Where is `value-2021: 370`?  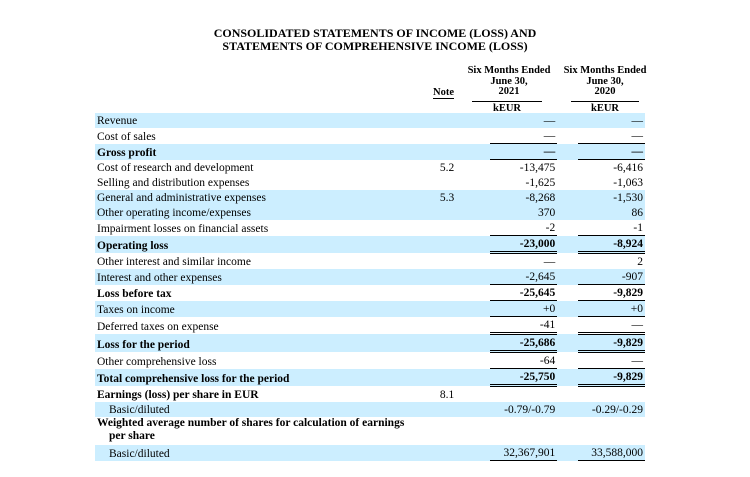 value-2021: 370 is located at coordinates (524, 212).